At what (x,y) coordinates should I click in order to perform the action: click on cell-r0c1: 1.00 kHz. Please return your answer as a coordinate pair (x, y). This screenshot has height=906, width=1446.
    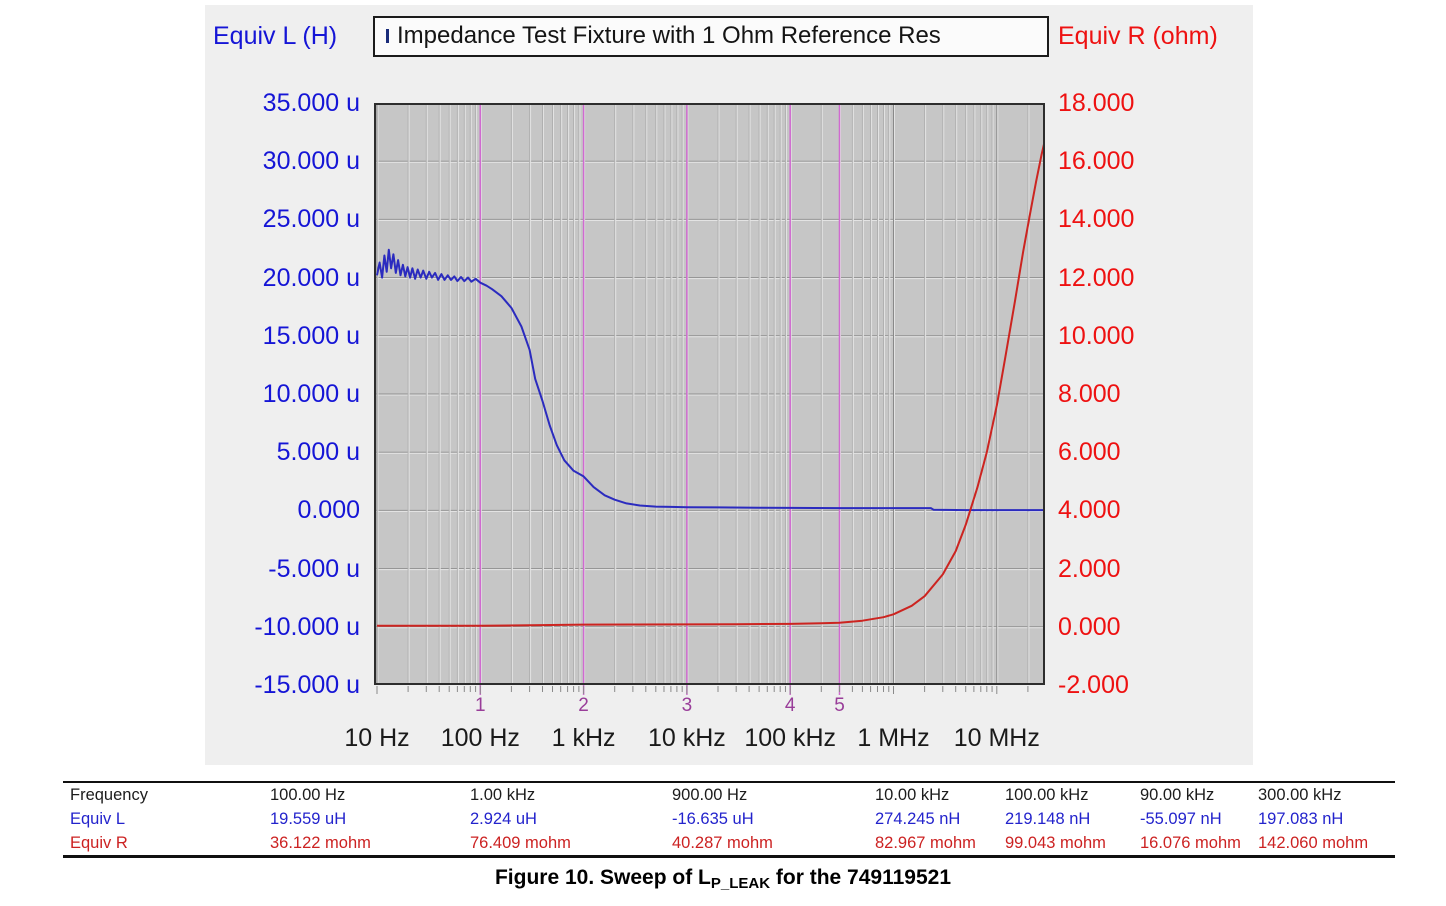
    Looking at the image, I should click on (503, 794).